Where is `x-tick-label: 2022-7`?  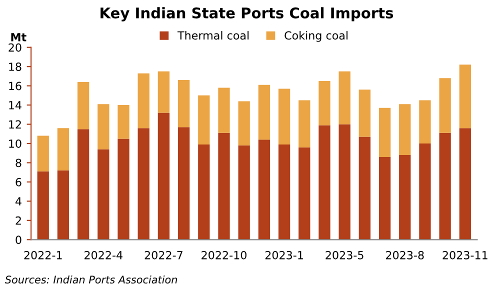 x-tick-label: 2022-7 is located at coordinates (163, 255).